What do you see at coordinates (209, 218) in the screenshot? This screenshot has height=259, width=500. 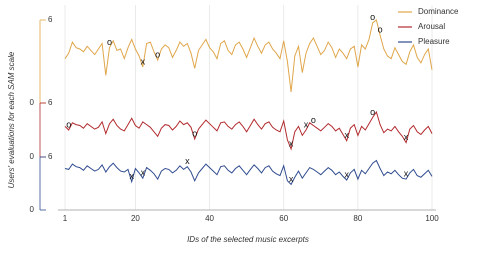 I see `x-tick-label: 40` at bounding box center [209, 218].